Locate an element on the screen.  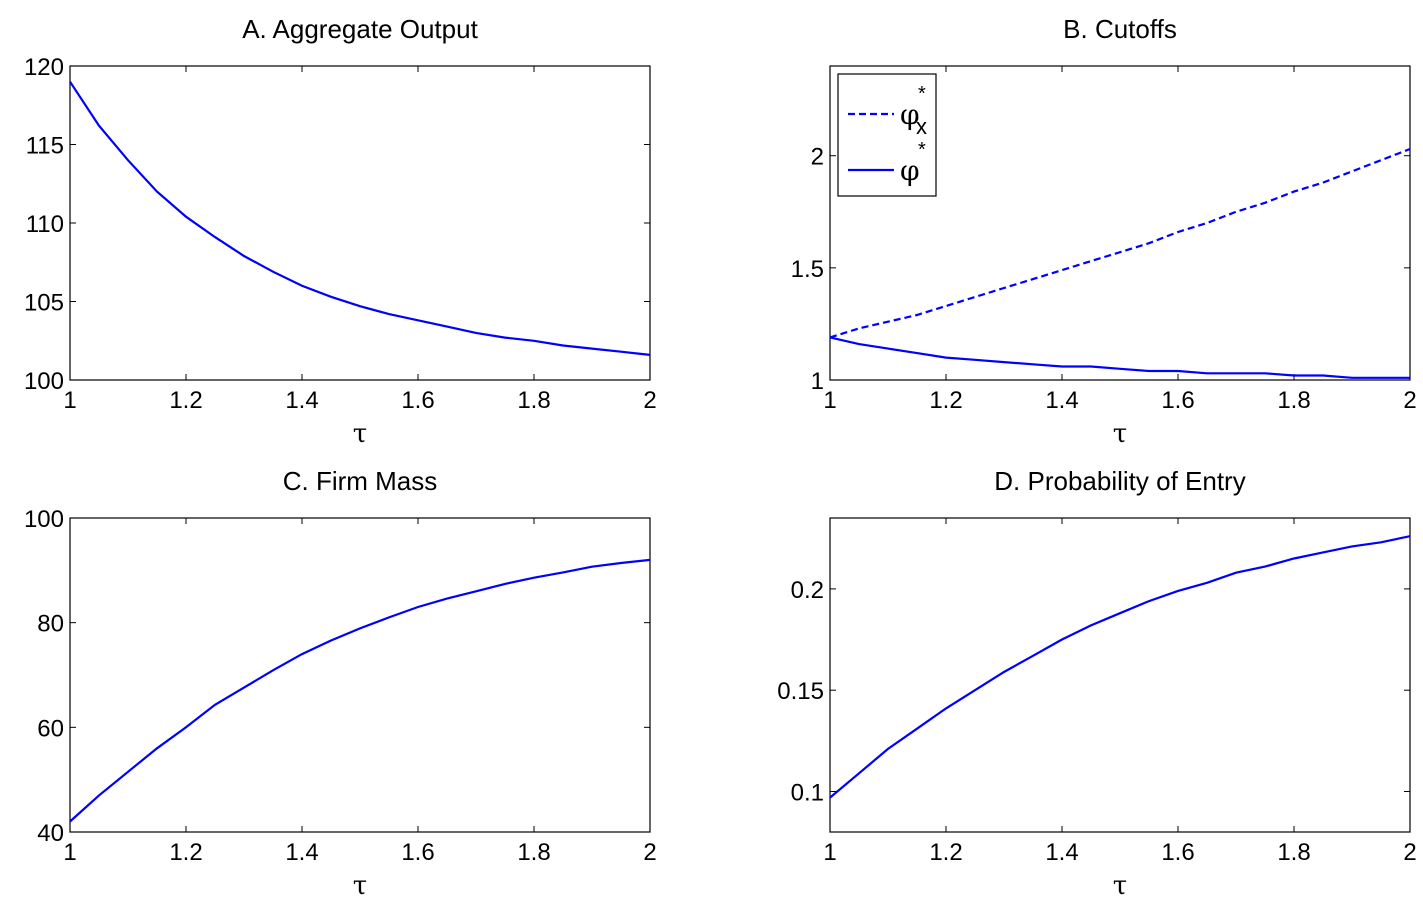
chart-b-xtick-label: 1.6 is located at coordinates (1177, 400).